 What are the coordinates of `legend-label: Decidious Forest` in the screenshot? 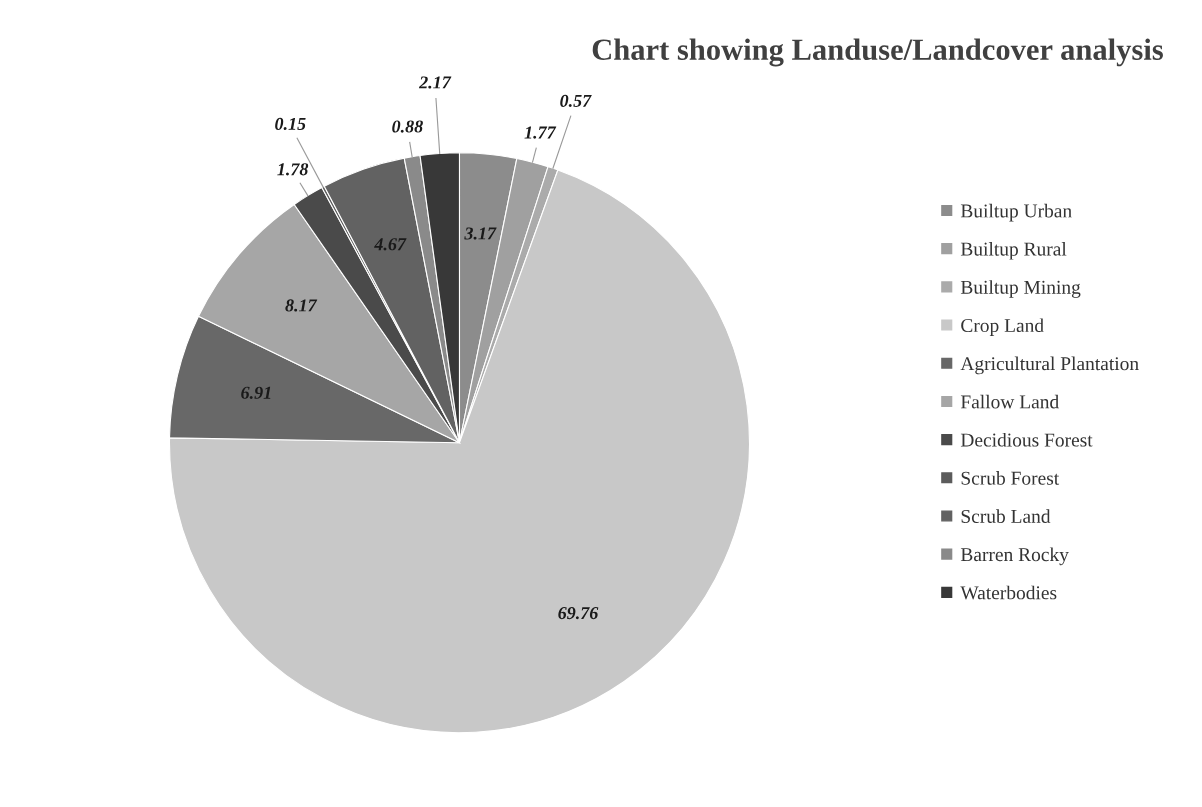 It's located at (1026, 439).